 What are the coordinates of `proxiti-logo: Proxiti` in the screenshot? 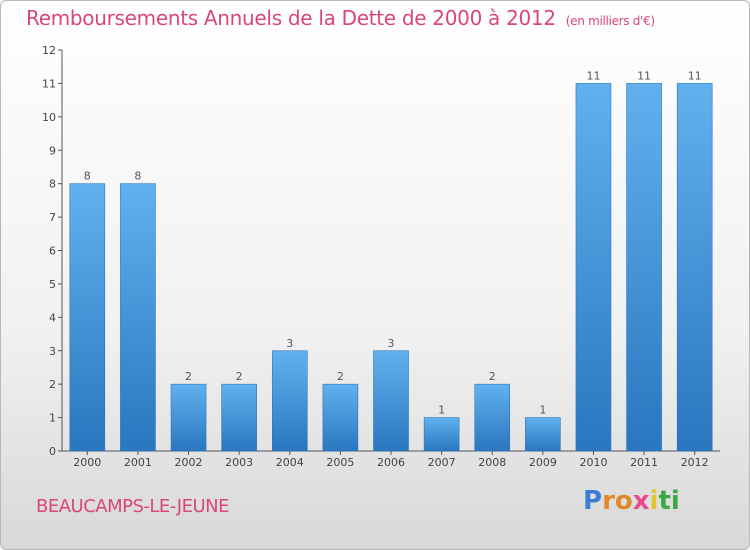 It's located at (631, 501).